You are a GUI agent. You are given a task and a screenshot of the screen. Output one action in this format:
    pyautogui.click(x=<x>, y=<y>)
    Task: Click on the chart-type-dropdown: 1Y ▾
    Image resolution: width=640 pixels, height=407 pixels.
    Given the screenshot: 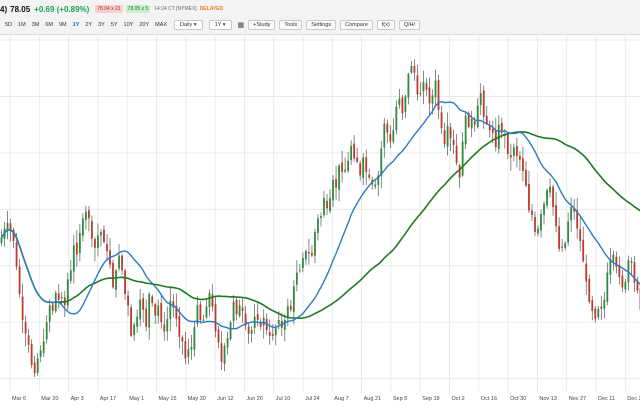 What is the action you would take?
    pyautogui.click(x=220, y=24)
    